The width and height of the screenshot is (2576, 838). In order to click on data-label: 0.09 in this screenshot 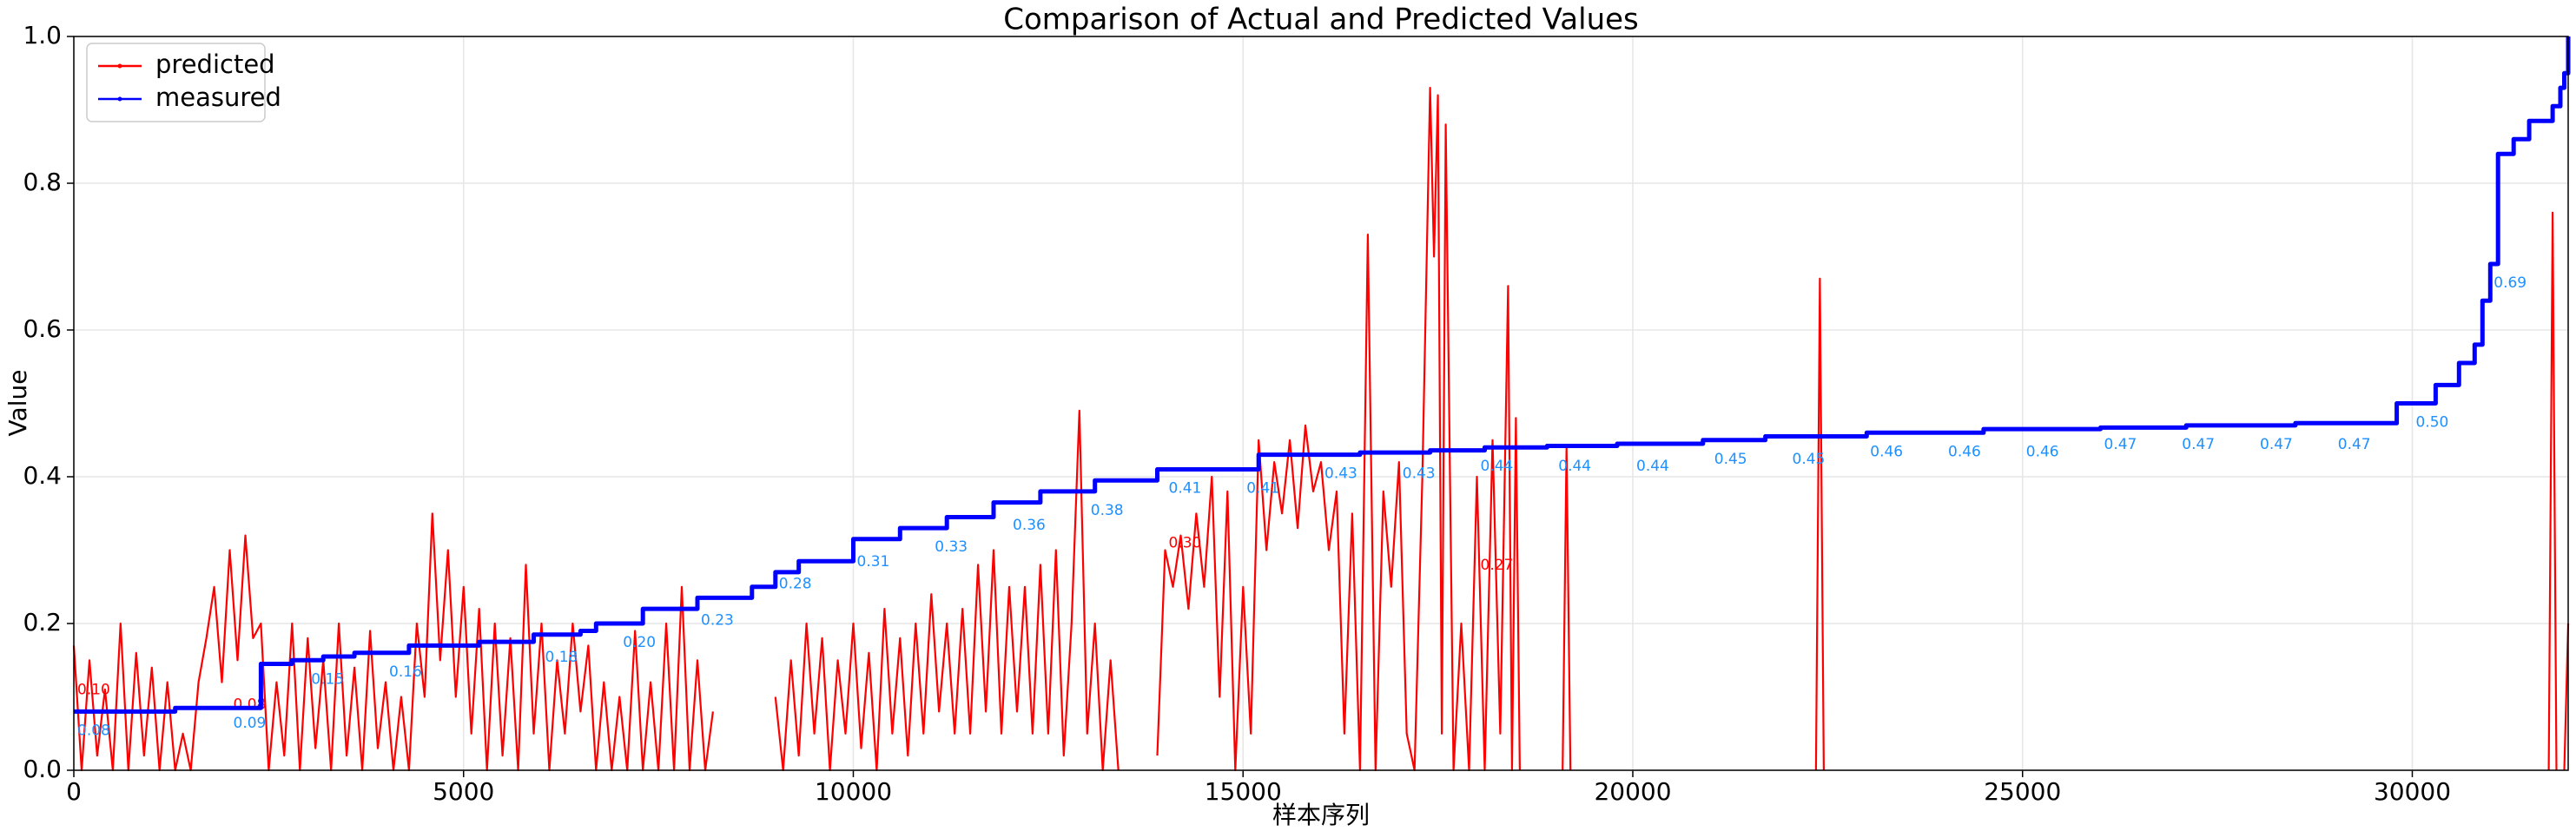, I will do `click(251, 724)`.